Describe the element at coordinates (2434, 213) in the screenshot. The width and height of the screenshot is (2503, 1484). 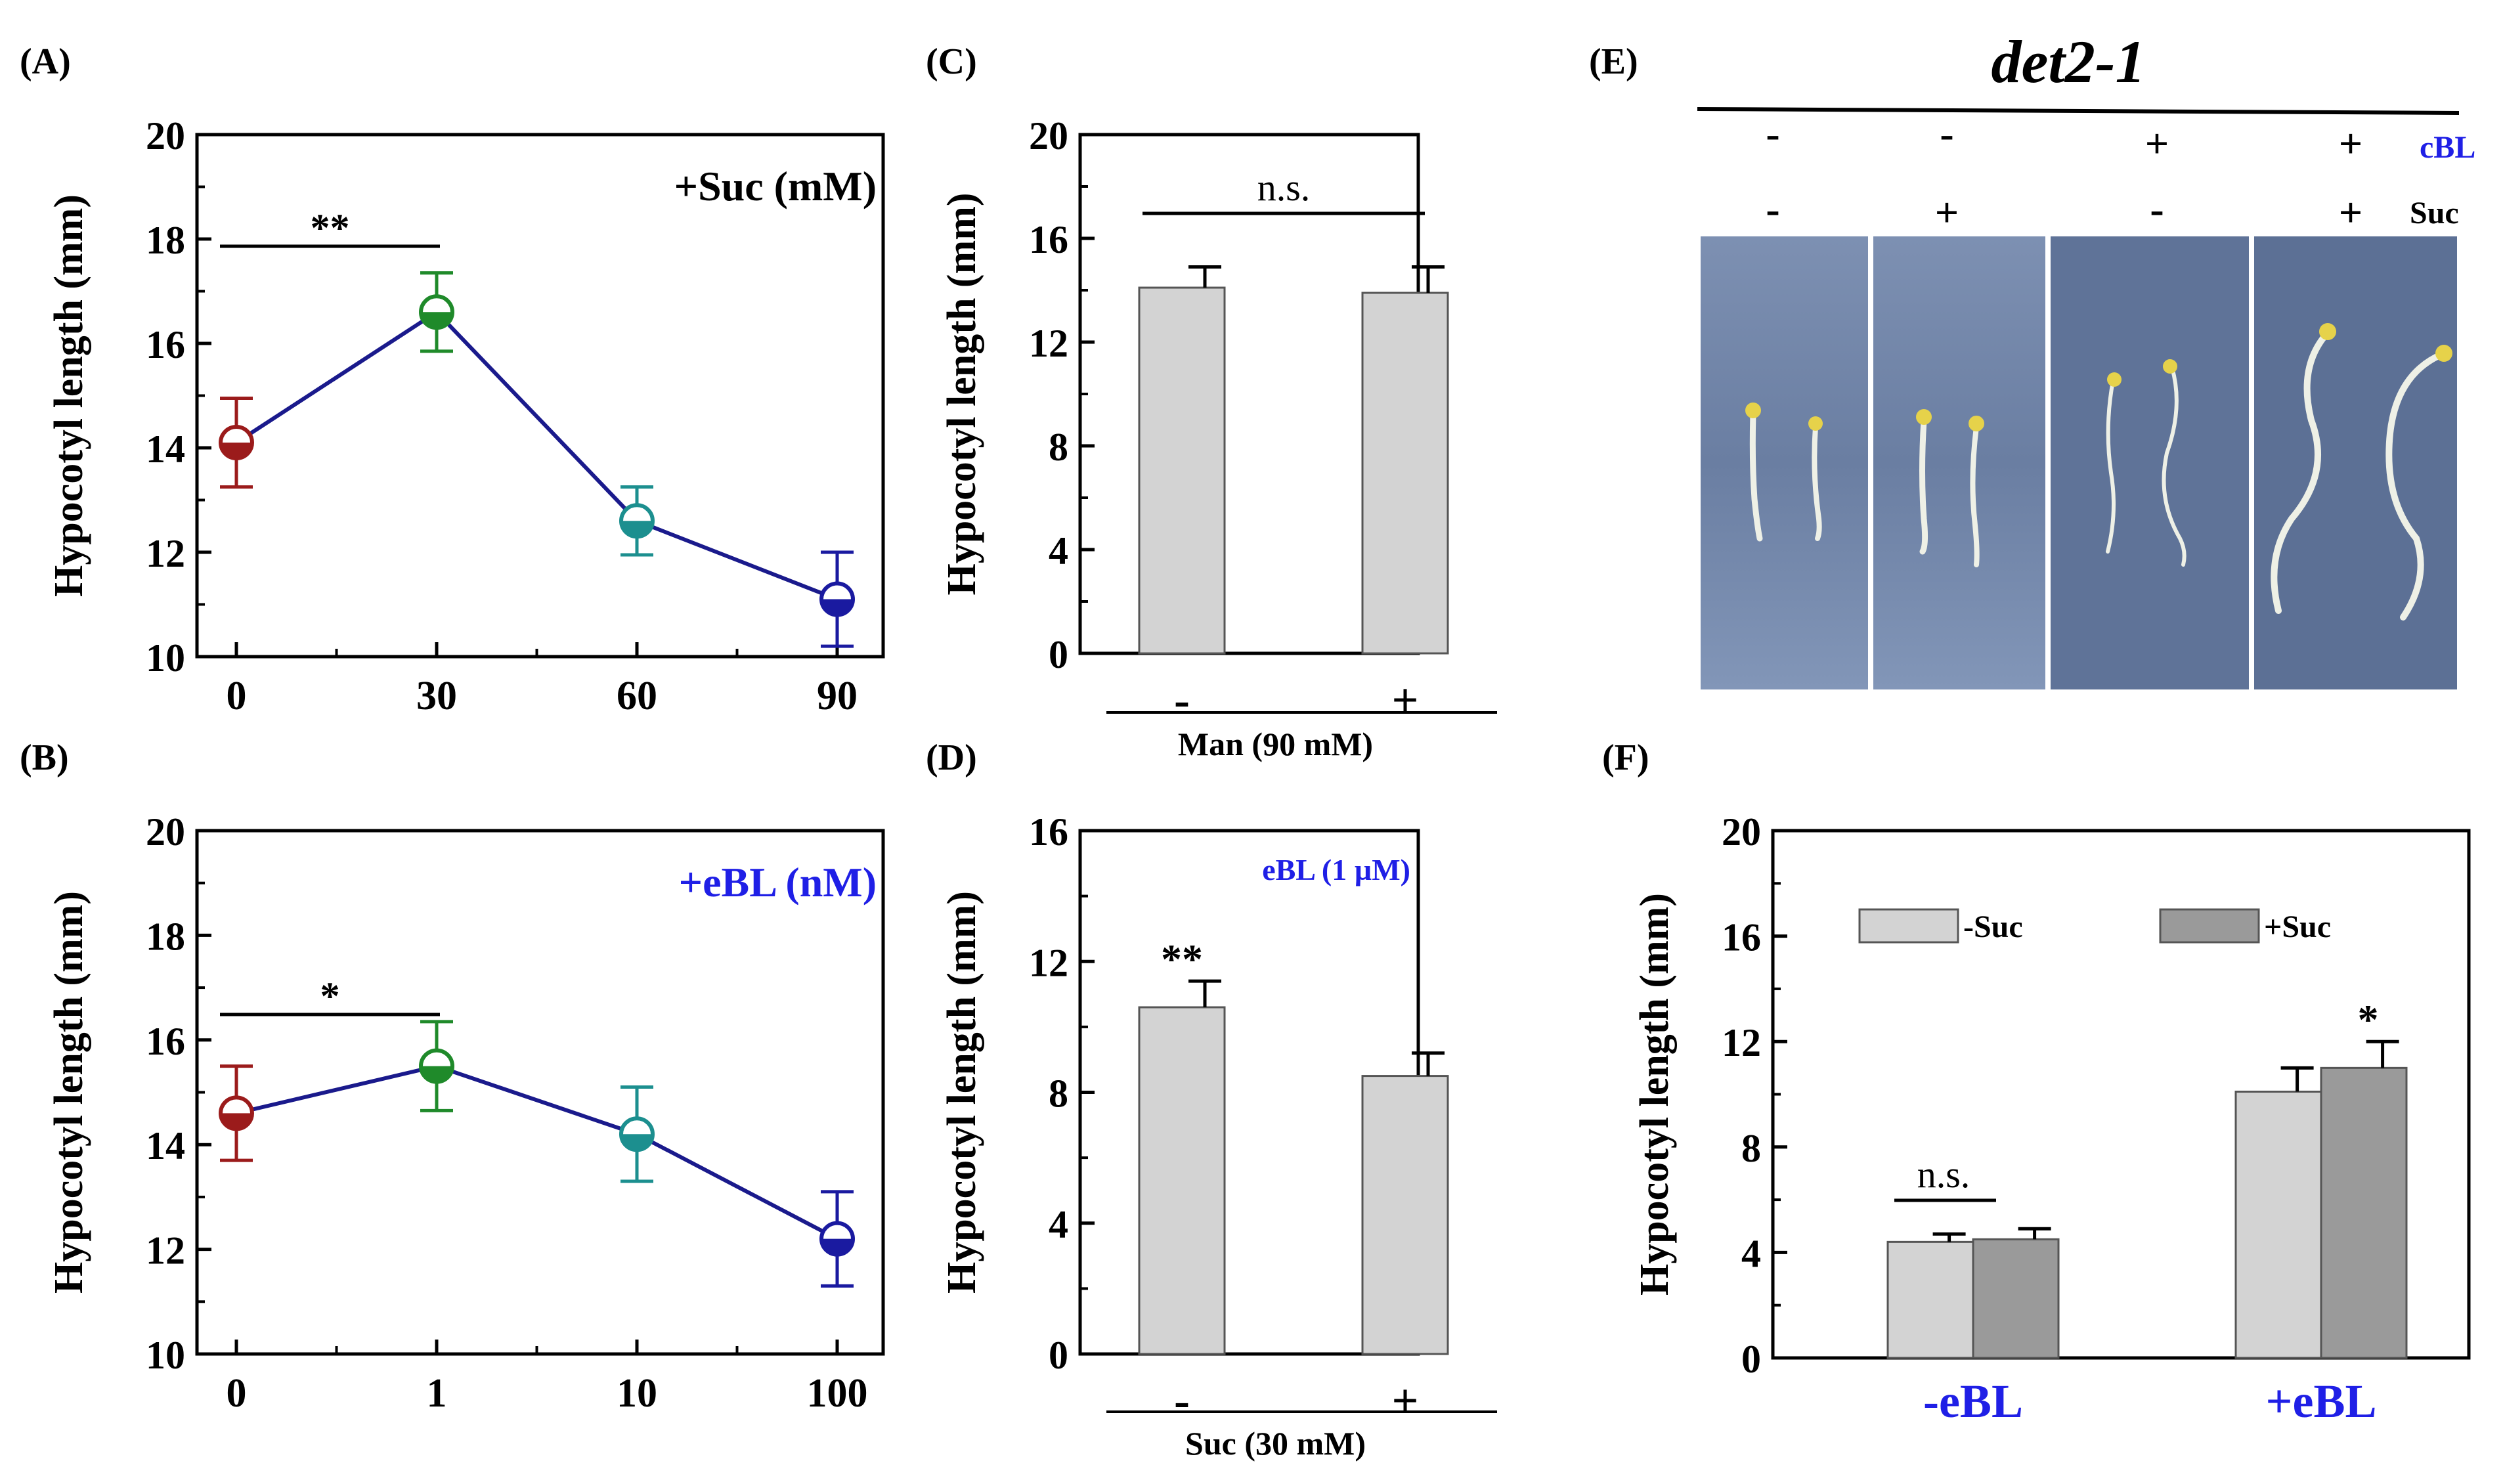
I see `suc-row-label: Suc` at that location.